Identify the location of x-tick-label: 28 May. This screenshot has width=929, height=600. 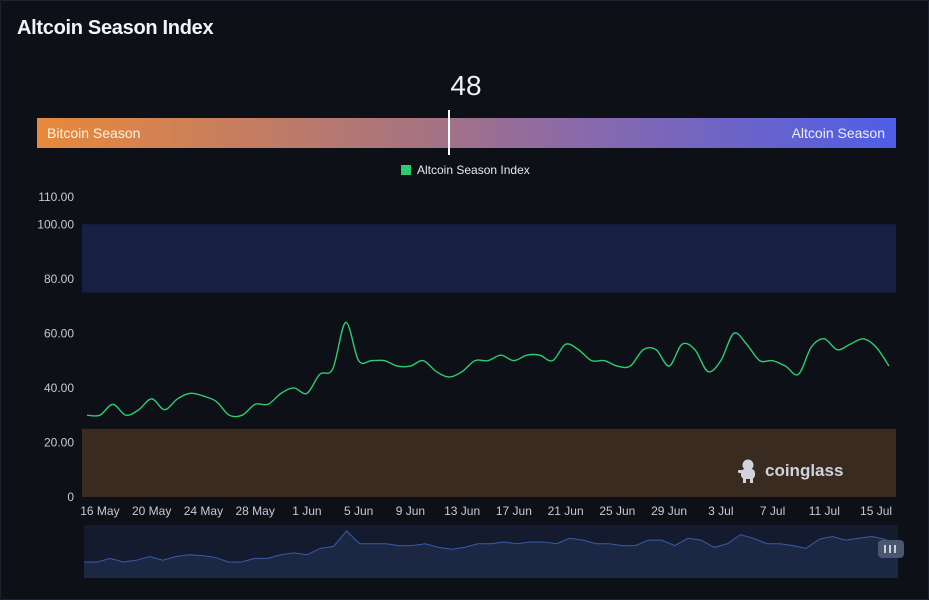
(254, 511).